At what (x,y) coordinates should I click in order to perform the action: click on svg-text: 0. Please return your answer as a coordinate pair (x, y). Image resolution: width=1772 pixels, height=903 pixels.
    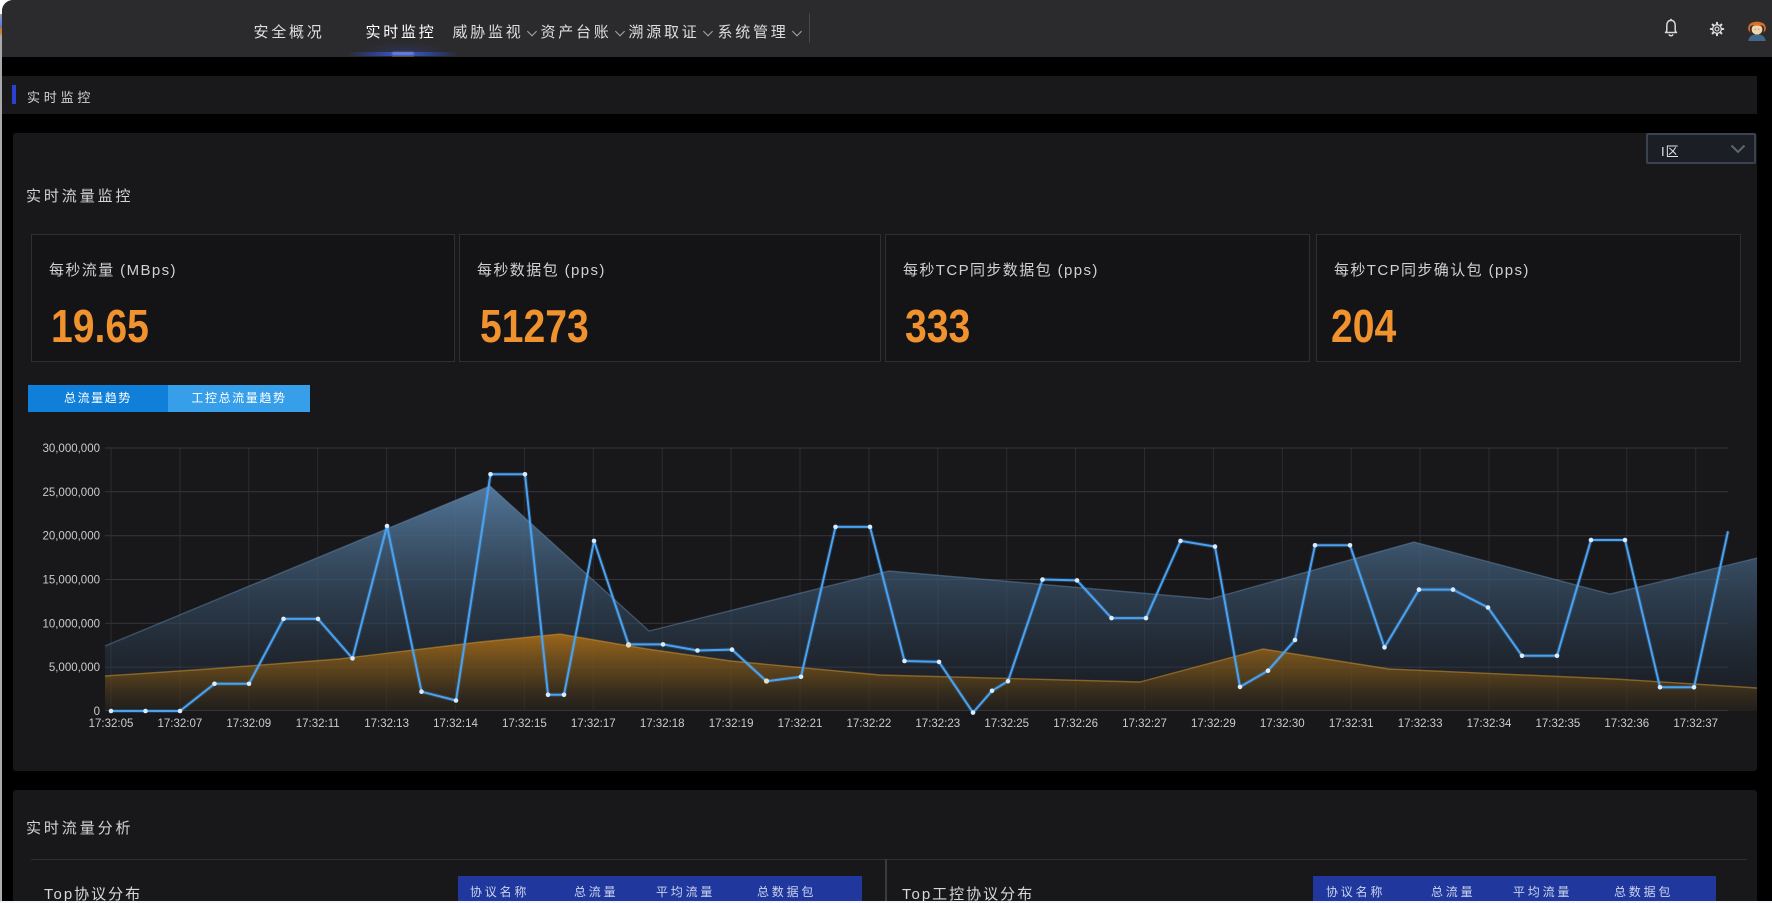
    Looking at the image, I should click on (97, 712).